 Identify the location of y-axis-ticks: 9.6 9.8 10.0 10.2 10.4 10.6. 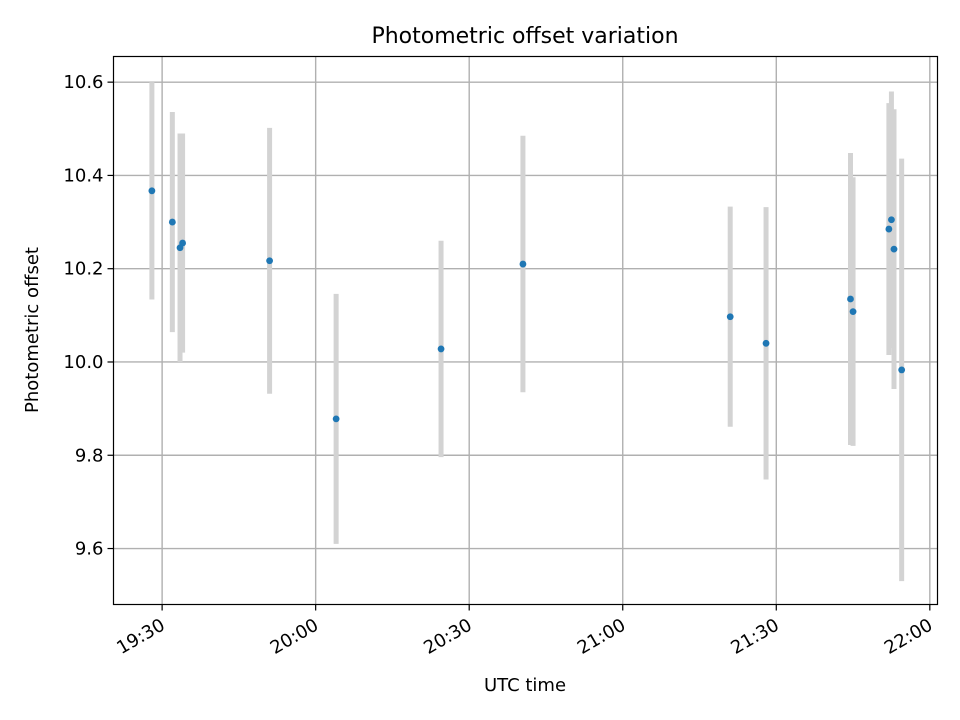
(88, 316).